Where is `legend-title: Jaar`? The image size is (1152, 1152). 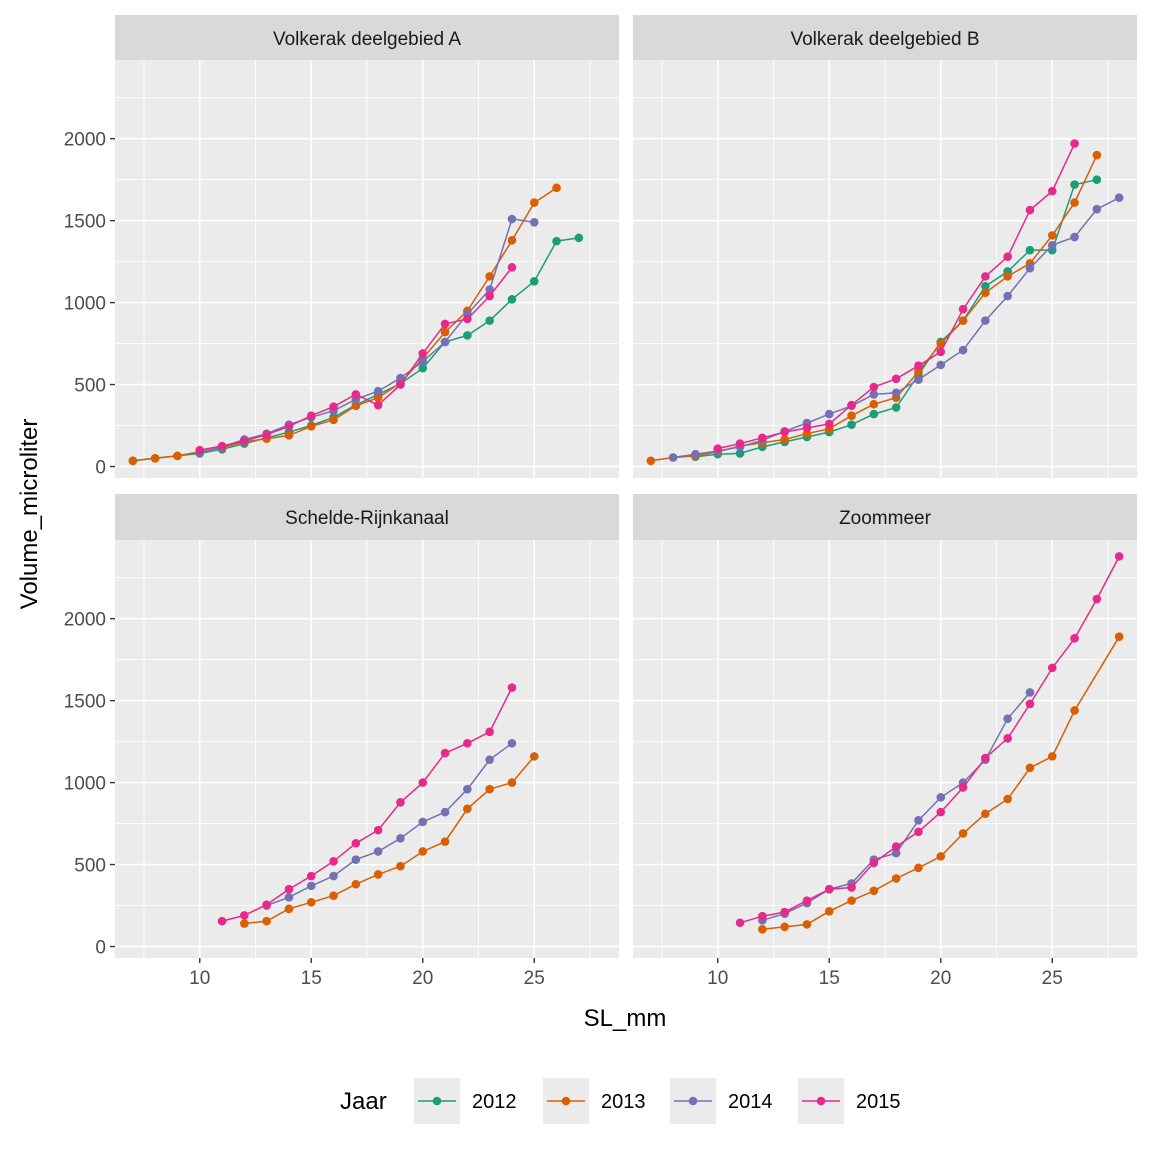 legend-title: Jaar is located at coordinates (363, 1101).